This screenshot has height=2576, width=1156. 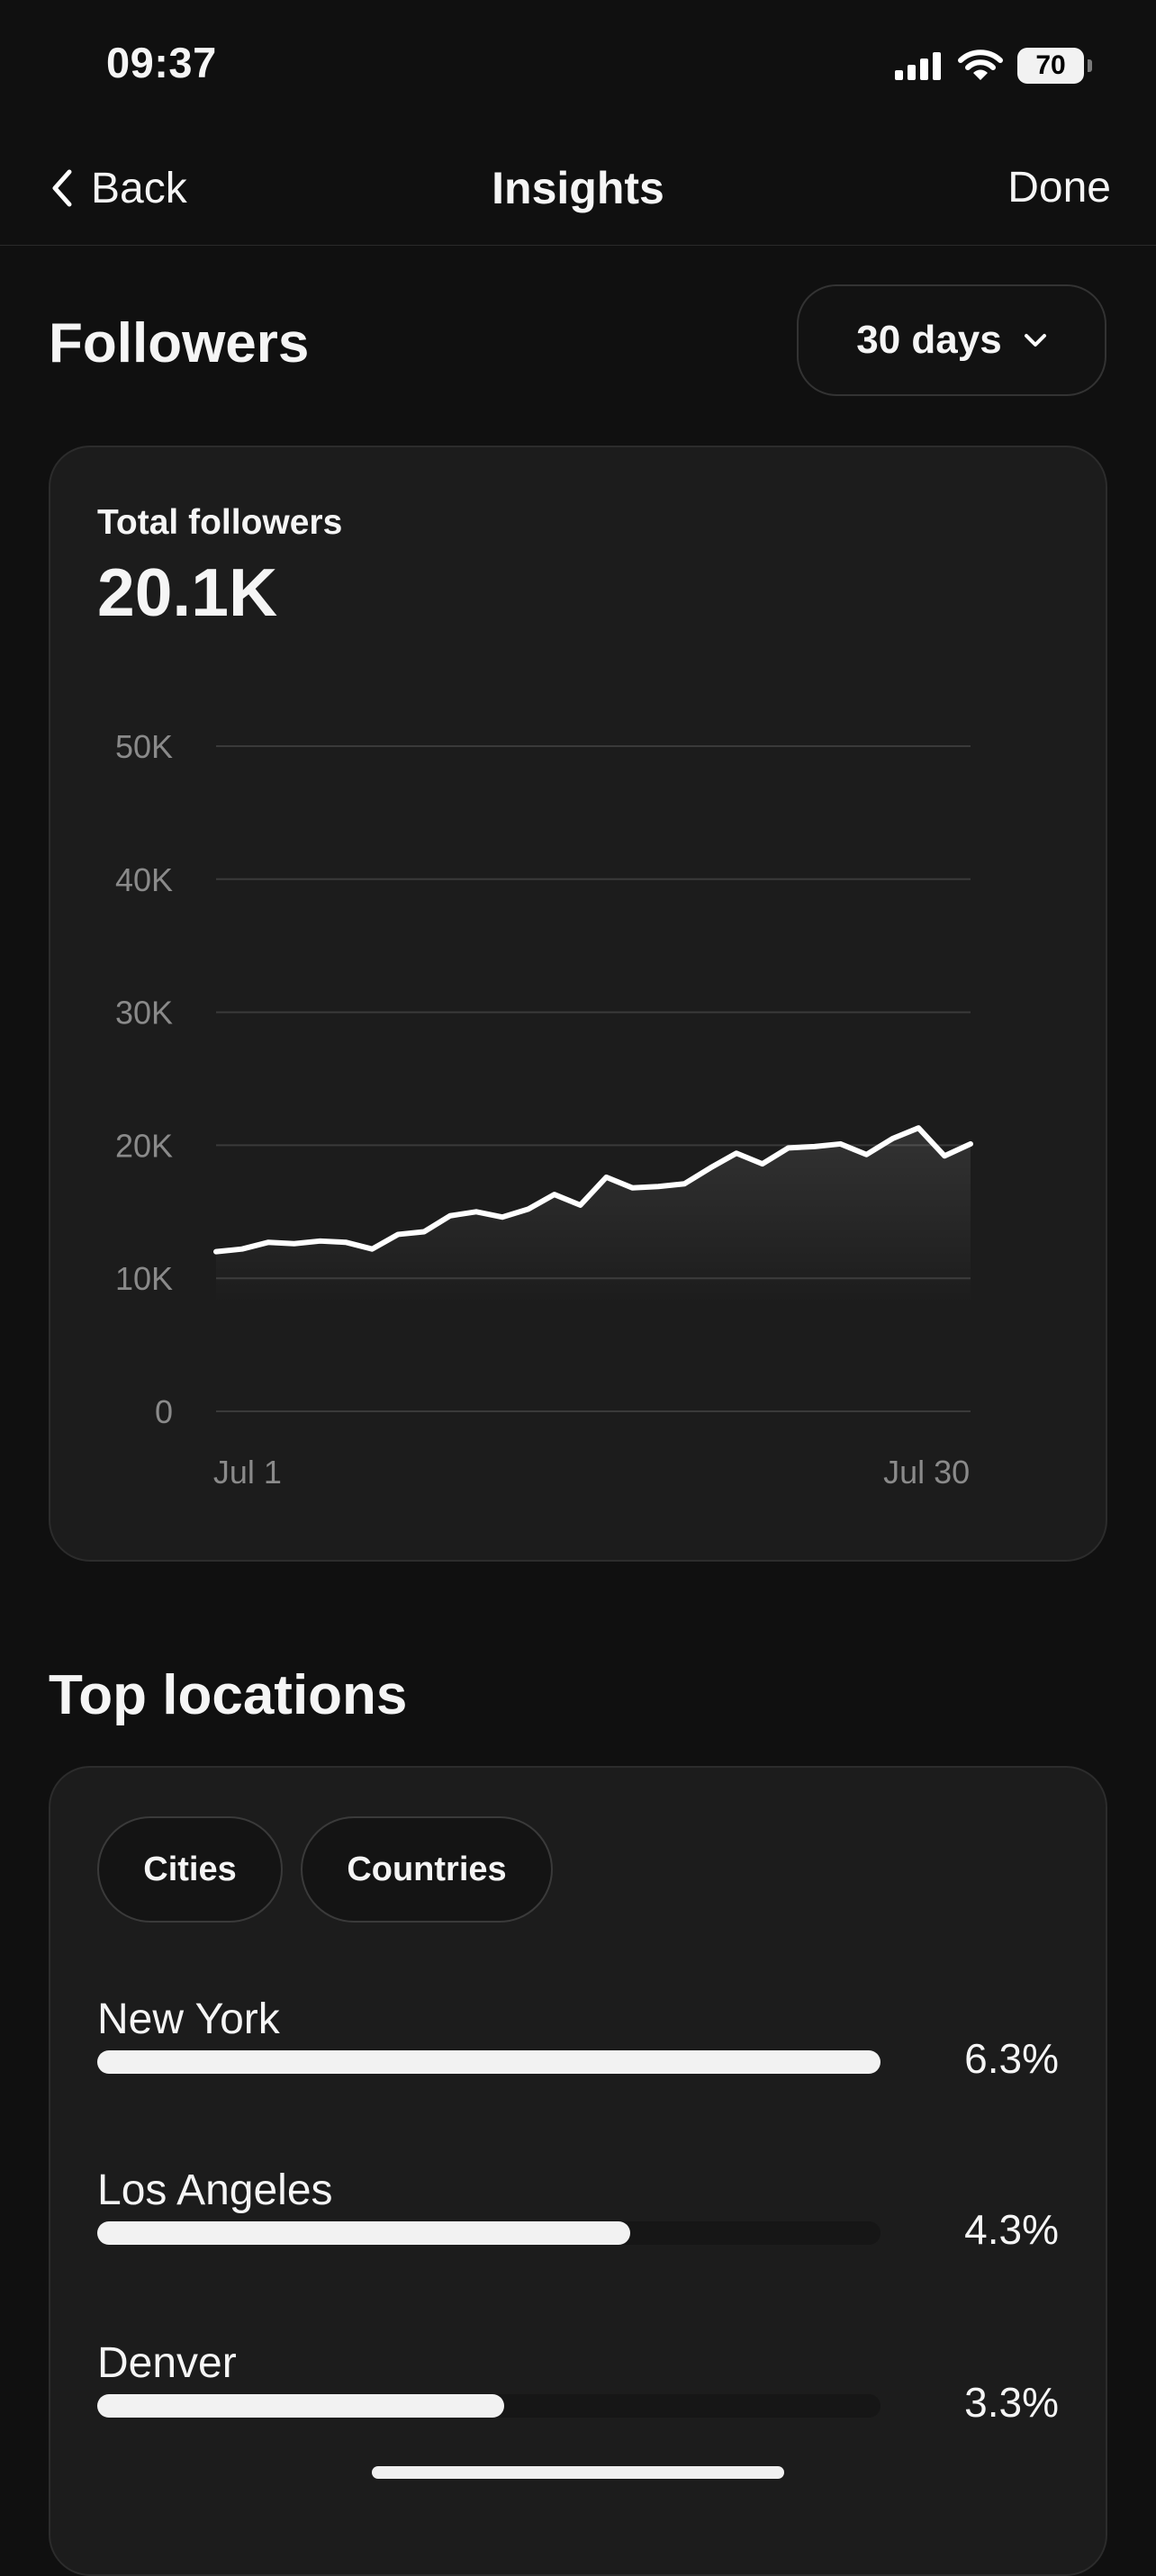 I want to click on battery-level: 70, so click(x=1050, y=65).